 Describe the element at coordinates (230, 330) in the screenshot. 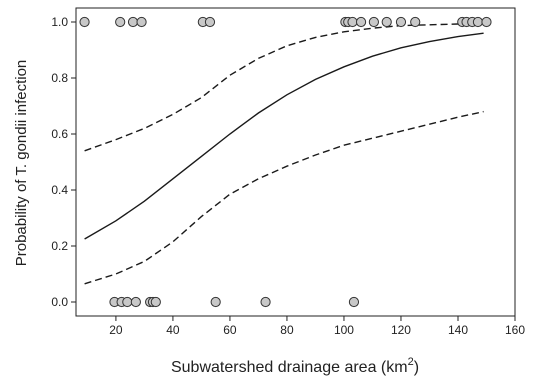

I see `x-tick-label: 60` at that location.